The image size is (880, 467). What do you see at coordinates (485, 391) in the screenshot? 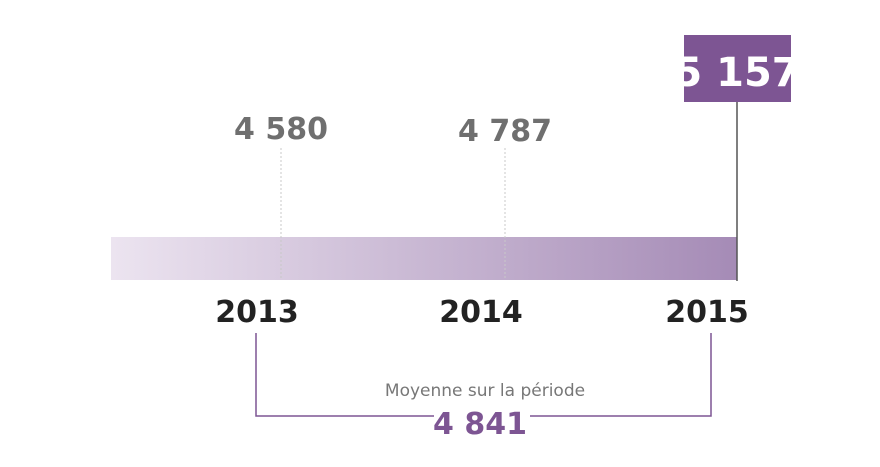
I see `average-label: Moyenne sur la période` at bounding box center [485, 391].